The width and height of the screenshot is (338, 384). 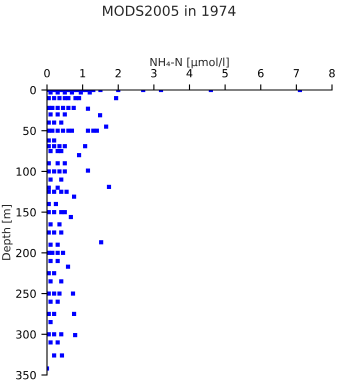 I want to click on x-tick-label: 2, so click(x=118, y=73).